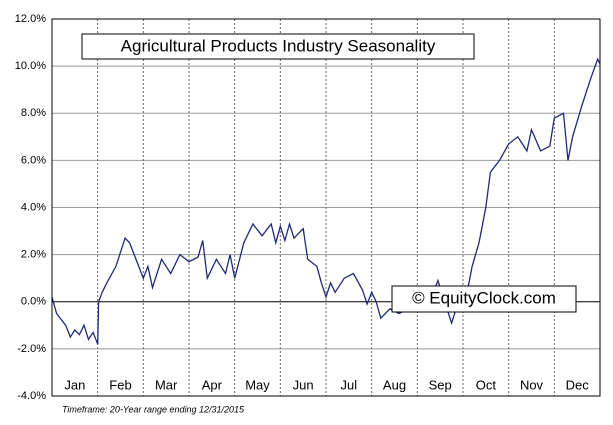 Image resolution: width=613 pixels, height=425 pixels. I want to click on x-tick-label: Oct, so click(486, 384).